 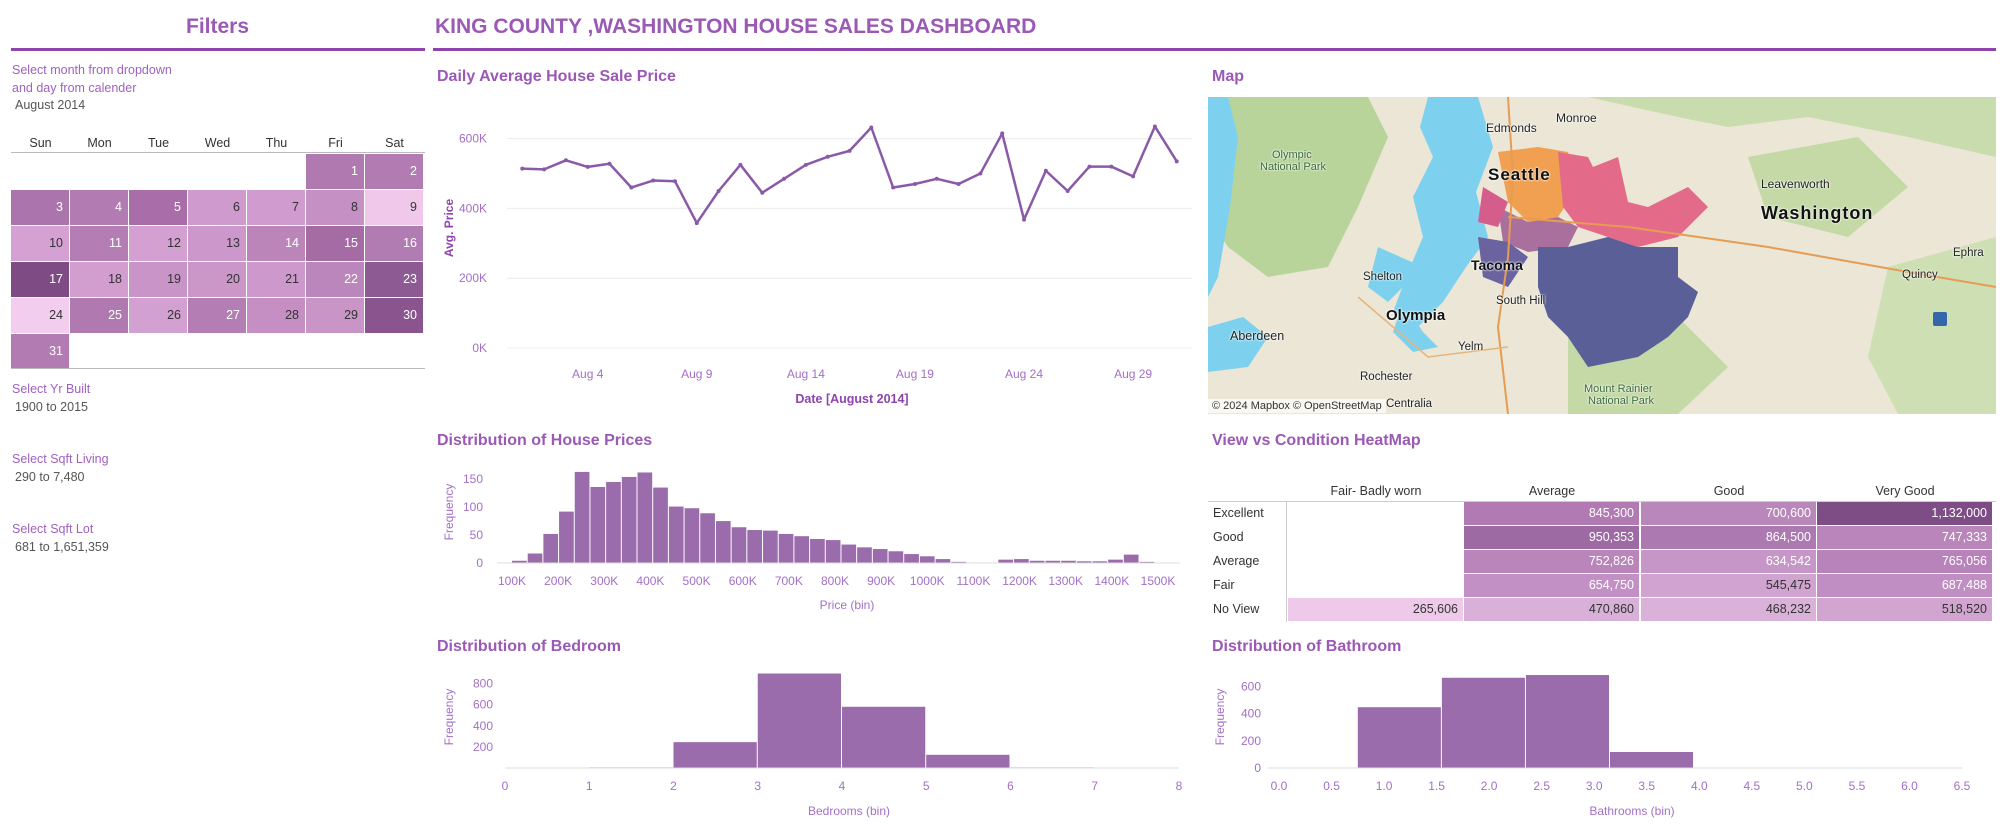 What do you see at coordinates (1376, 491) in the screenshot?
I see `heatmap-col-header: Fair- Badly worn` at bounding box center [1376, 491].